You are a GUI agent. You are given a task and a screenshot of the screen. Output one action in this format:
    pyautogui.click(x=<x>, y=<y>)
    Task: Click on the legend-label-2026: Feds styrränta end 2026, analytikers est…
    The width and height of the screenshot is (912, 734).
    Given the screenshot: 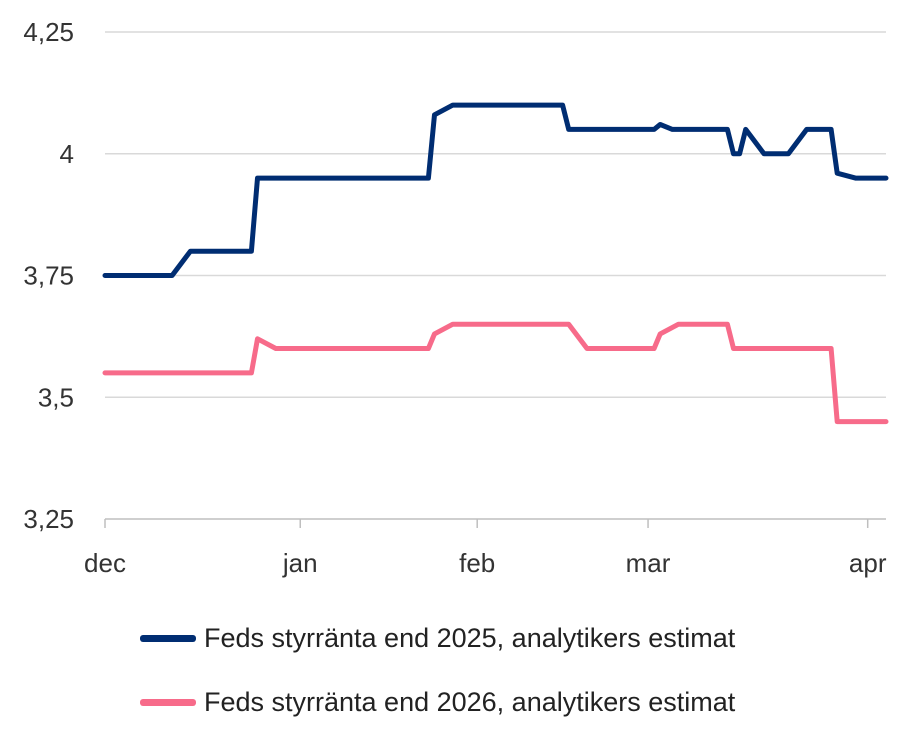 What is the action you would take?
    pyautogui.click(x=470, y=701)
    